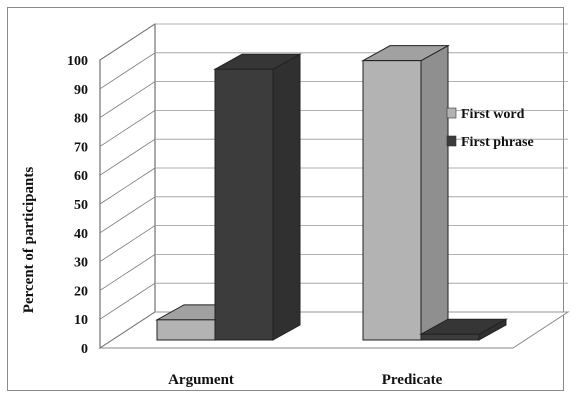 This screenshot has width=573, height=398. What do you see at coordinates (305, 380) in the screenshot?
I see `x-axis-labels: Argument Predicate` at bounding box center [305, 380].